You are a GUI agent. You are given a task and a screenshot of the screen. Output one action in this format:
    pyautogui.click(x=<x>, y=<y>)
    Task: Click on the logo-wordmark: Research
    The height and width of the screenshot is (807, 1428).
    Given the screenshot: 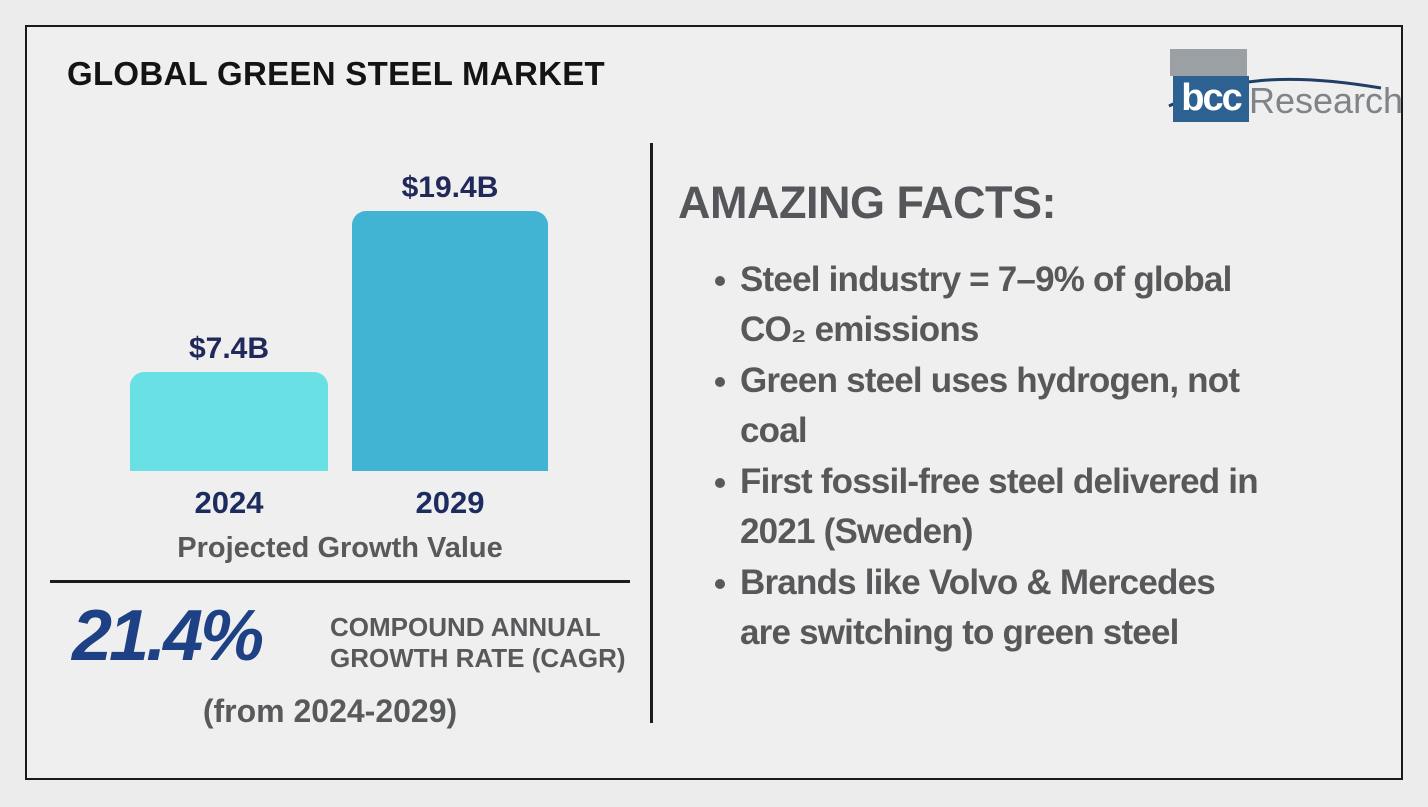 What is the action you would take?
    pyautogui.click(x=1326, y=100)
    